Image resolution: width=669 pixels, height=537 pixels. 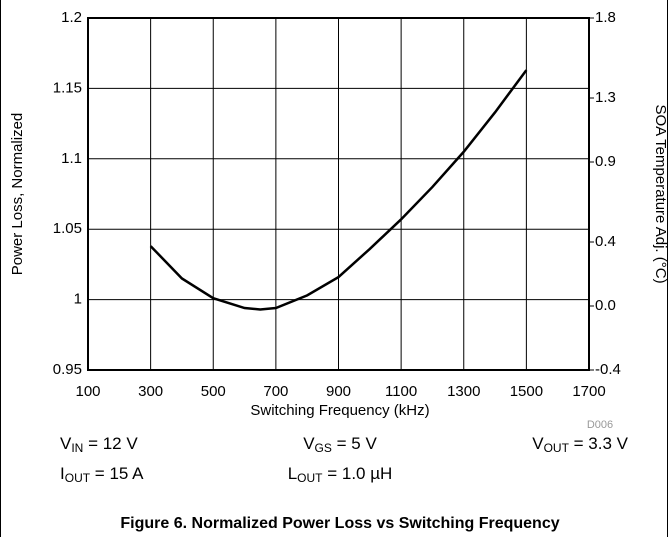 What do you see at coordinates (71, 17) in the screenshot?
I see `y-tick-label: 1.2` at bounding box center [71, 17].